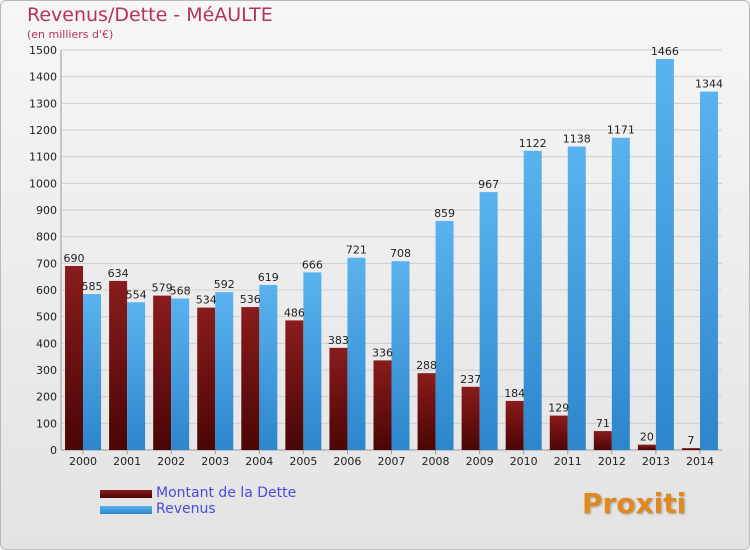  What do you see at coordinates (356, 250) in the screenshot?
I see `bar-revenus-value-label: 721` at bounding box center [356, 250].